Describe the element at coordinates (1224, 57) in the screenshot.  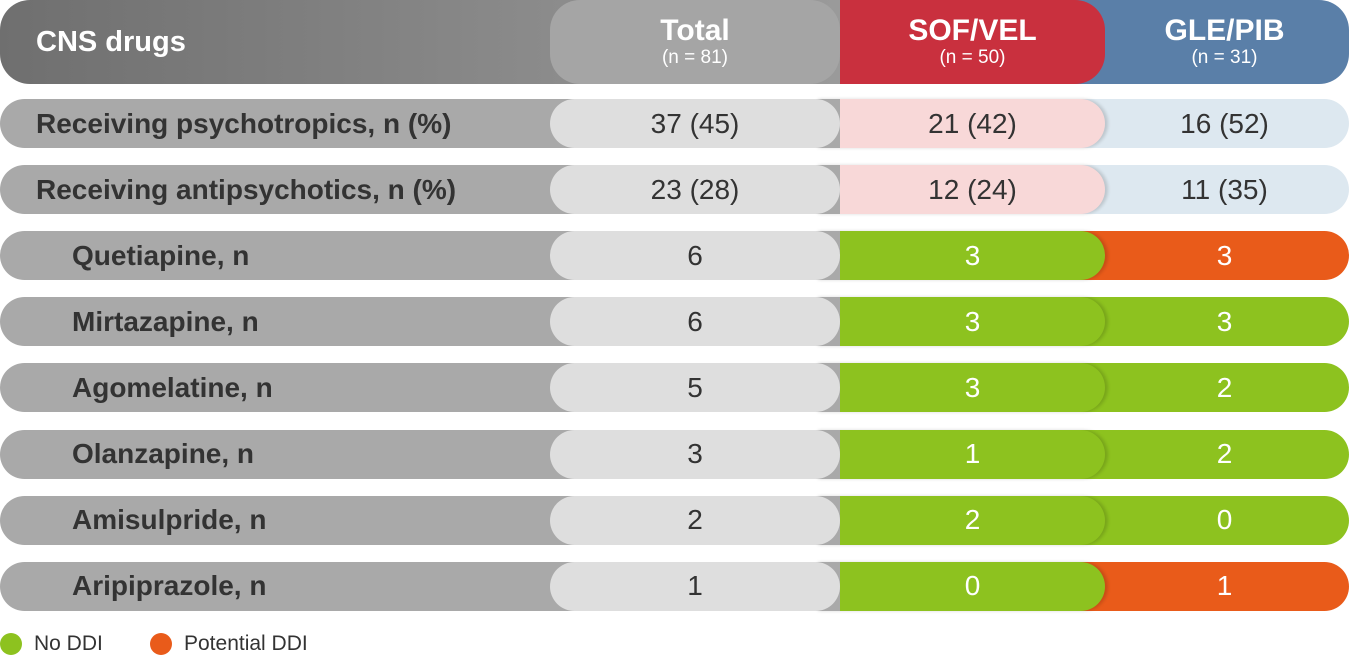
I see `column-n: (n = 31)` at that location.